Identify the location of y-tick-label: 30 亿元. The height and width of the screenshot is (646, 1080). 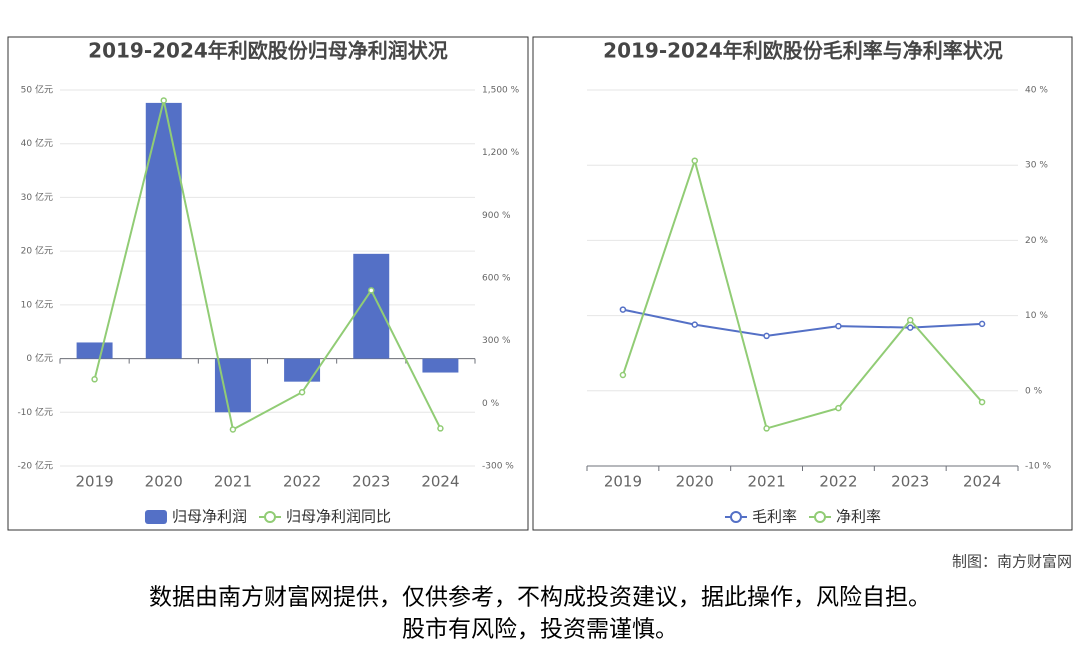
(37, 197).